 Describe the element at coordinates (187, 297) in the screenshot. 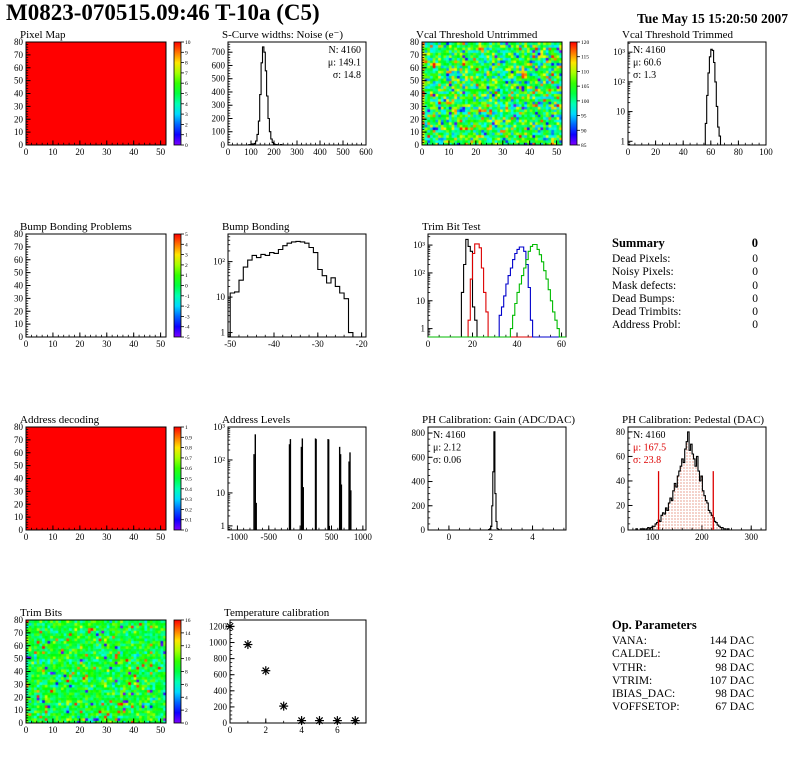

I see `svg-text: -1` at that location.